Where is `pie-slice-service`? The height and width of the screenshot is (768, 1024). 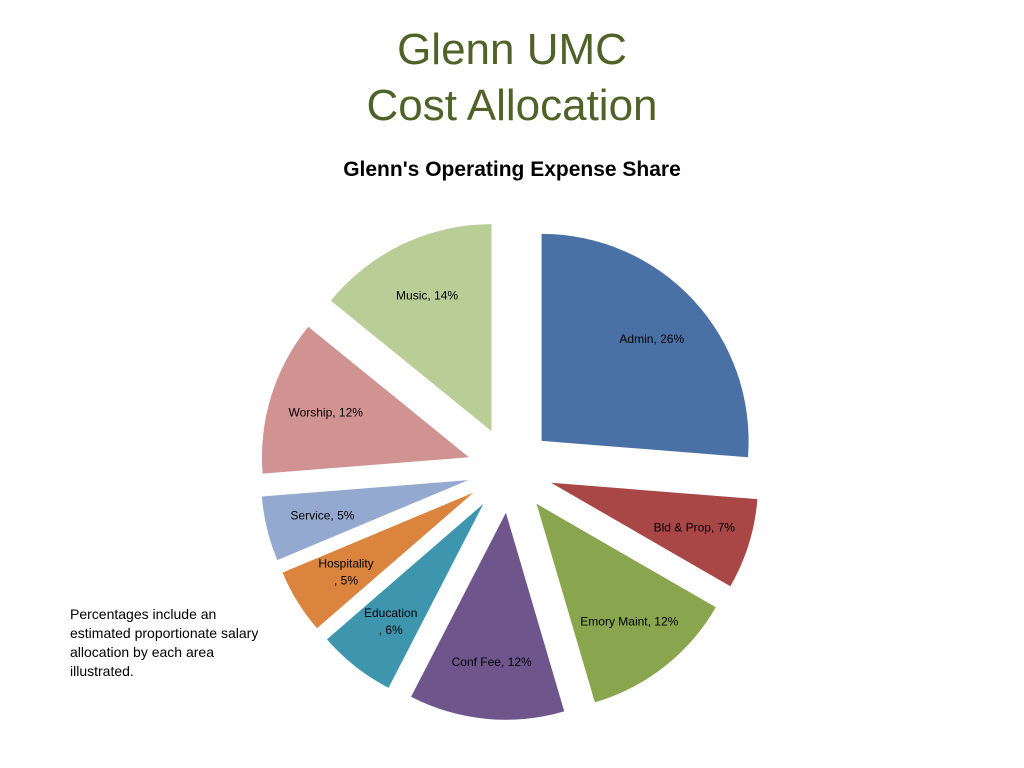 pie-slice-service is located at coordinates (365, 520).